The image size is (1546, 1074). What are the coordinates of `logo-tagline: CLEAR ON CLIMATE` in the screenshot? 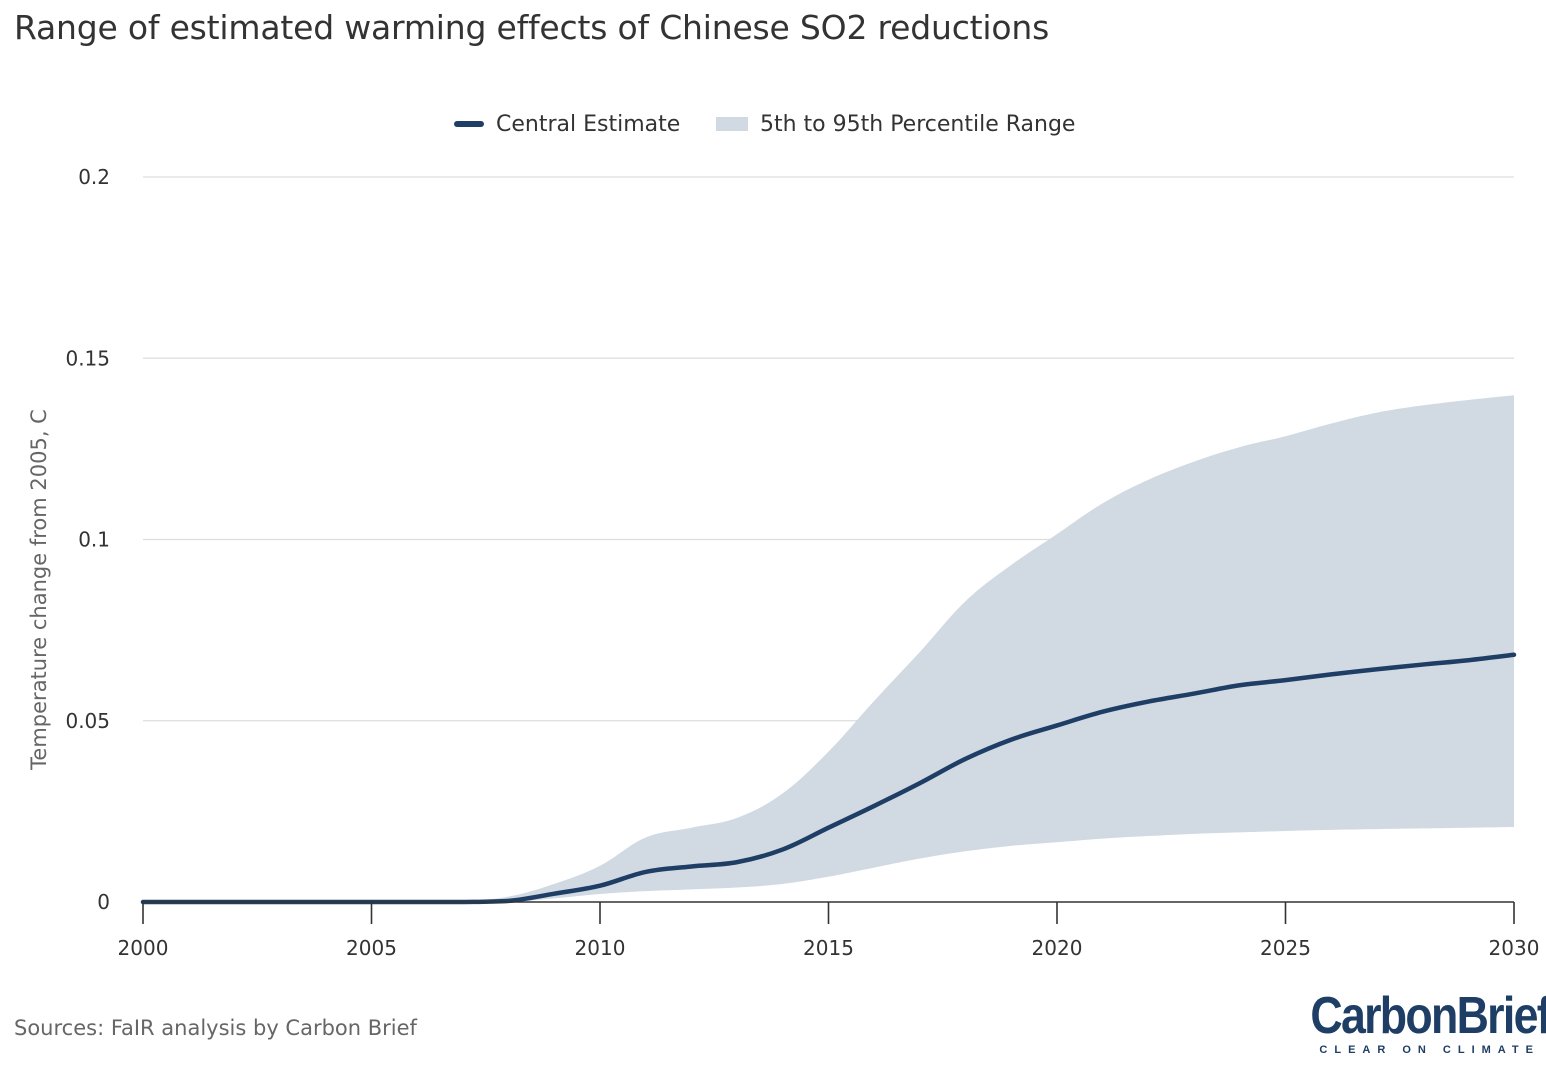 It's located at (1429, 1050).